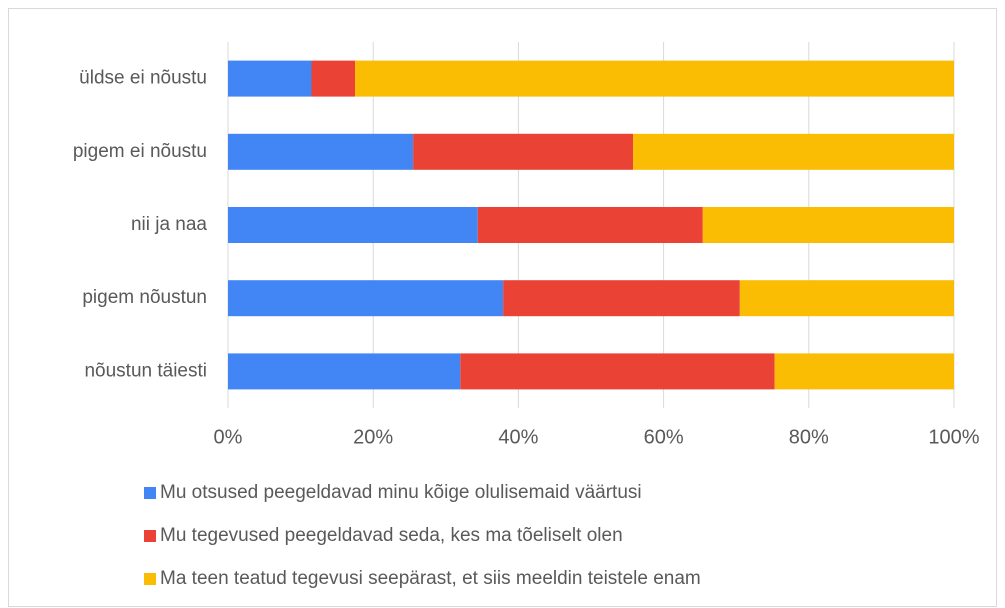 The image size is (1005, 608). What do you see at coordinates (140, 151) in the screenshot?
I see `y-tick-label: pigem ei nõustu` at bounding box center [140, 151].